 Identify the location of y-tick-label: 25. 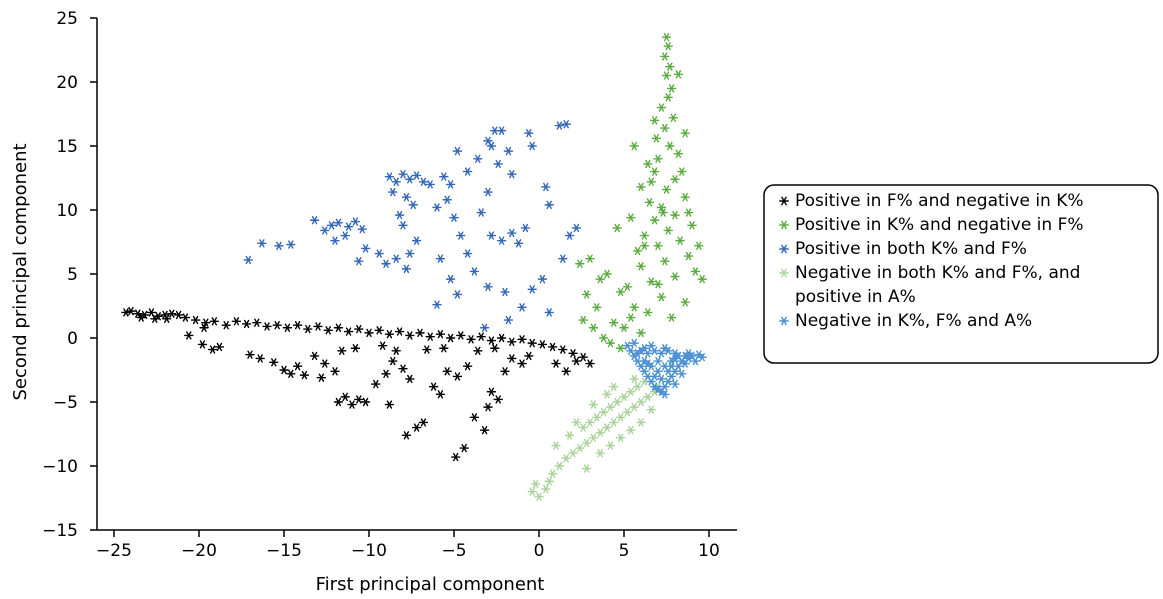
(67, 19).